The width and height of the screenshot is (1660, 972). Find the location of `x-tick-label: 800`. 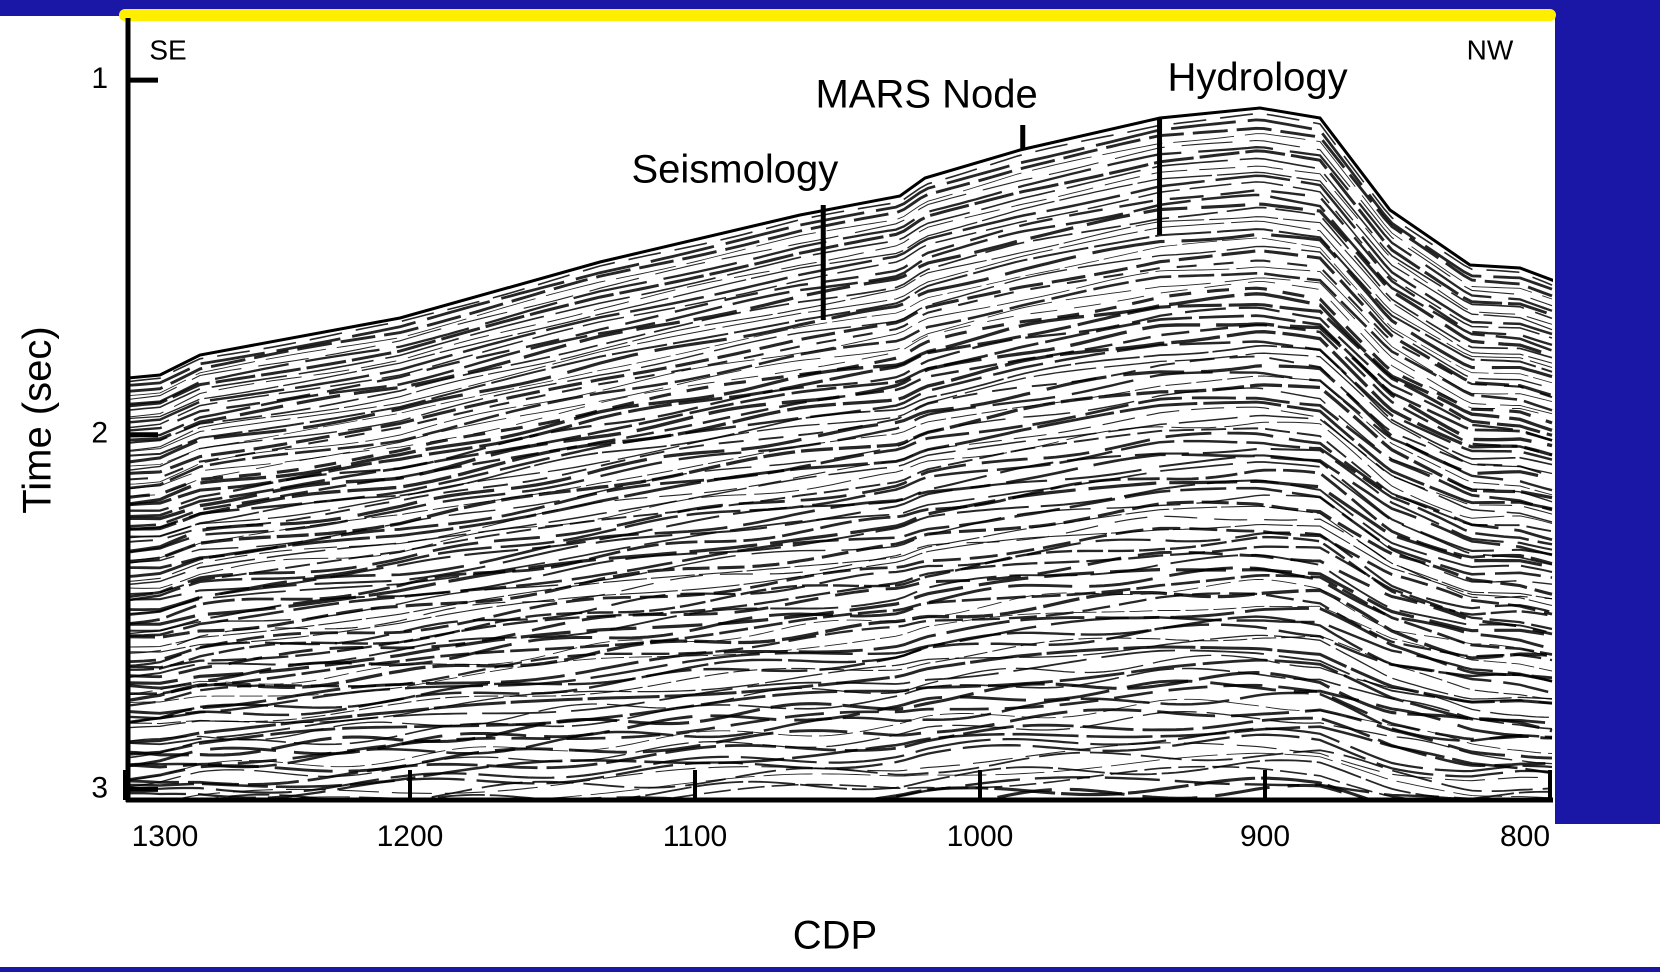

x-tick-label: 800 is located at coordinates (1525, 836).